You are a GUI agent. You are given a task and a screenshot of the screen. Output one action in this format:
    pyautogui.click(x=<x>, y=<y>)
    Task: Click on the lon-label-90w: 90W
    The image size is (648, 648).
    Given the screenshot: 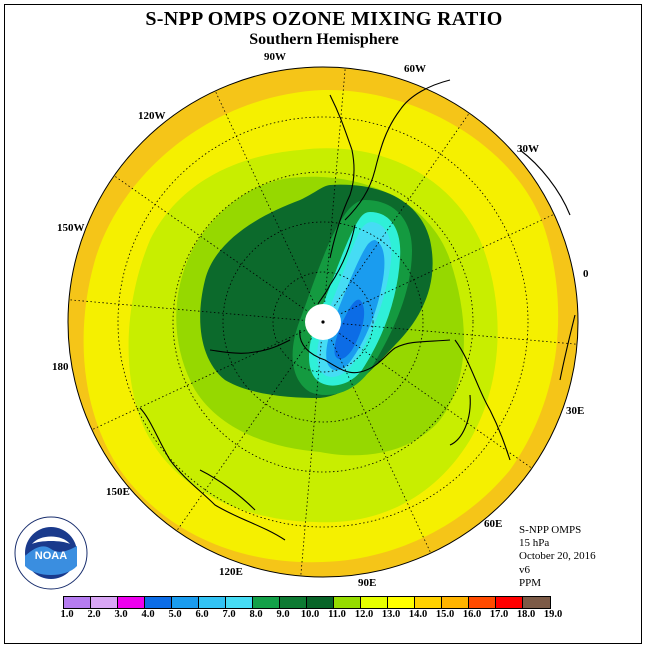 What is the action you would take?
    pyautogui.click(x=275, y=57)
    